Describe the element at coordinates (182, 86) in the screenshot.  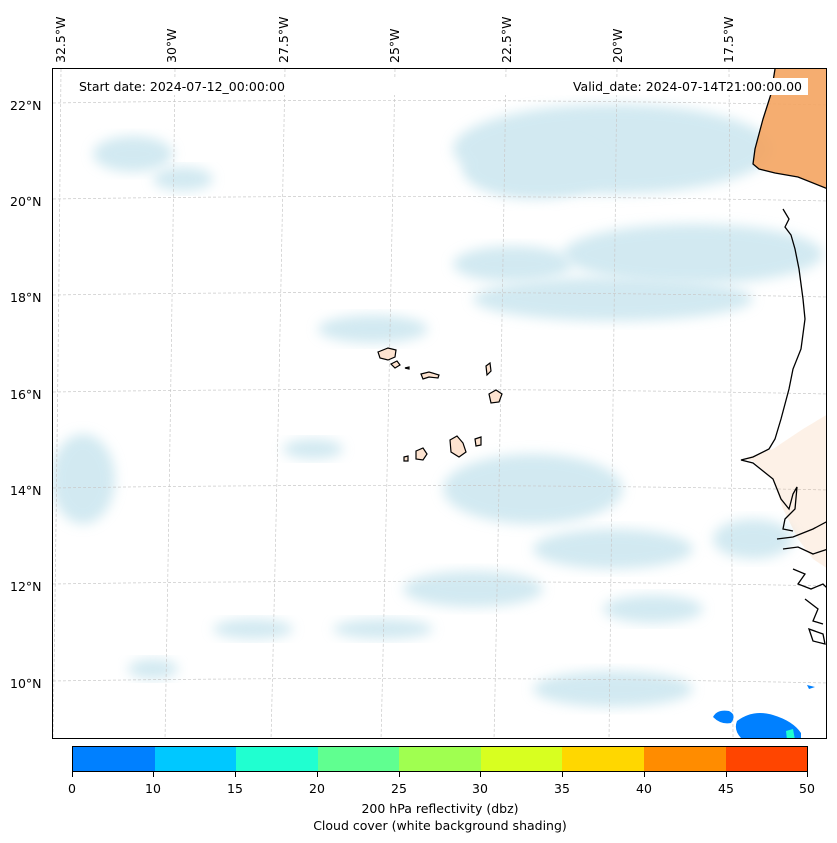
I see `start-date-label: Start date: 2024-07-12_00:00:00` at that location.